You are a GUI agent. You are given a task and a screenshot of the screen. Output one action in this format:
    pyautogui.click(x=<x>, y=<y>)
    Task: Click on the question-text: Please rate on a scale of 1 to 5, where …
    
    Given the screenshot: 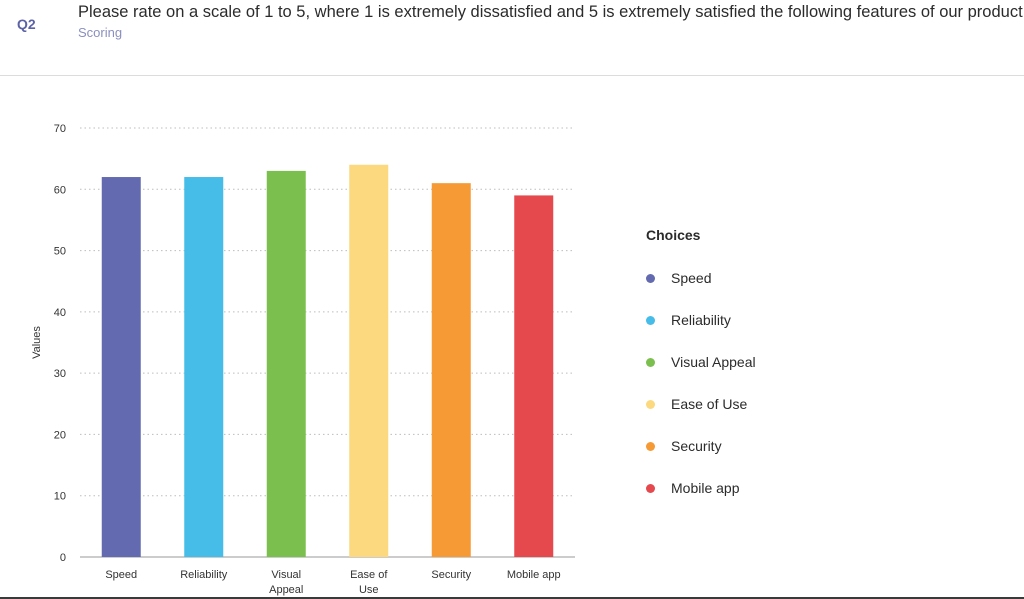 What is the action you would take?
    pyautogui.click(x=551, y=12)
    